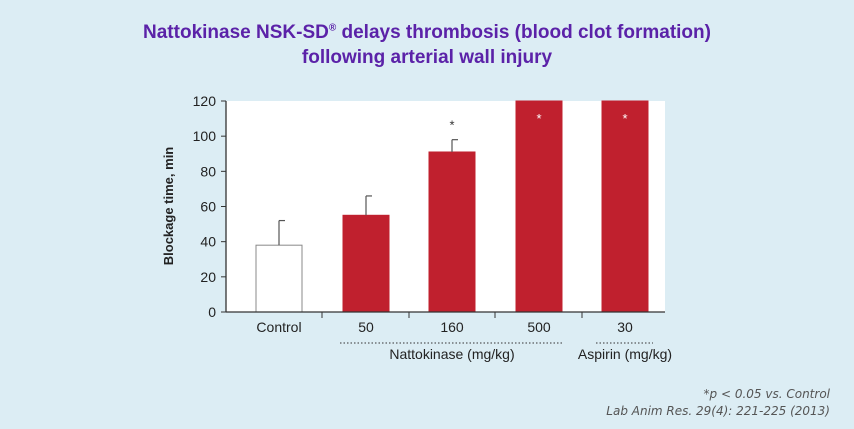 The height and width of the screenshot is (429, 854). I want to click on x-tick-label-500: 500, so click(539, 327).